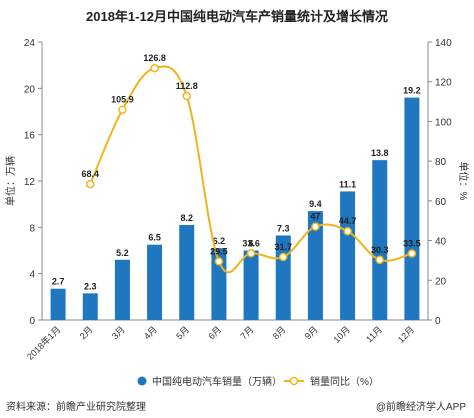 The width and height of the screenshot is (474, 418). Describe the element at coordinates (90, 286) in the screenshot. I see `bar-value-label: 2.3` at that location.